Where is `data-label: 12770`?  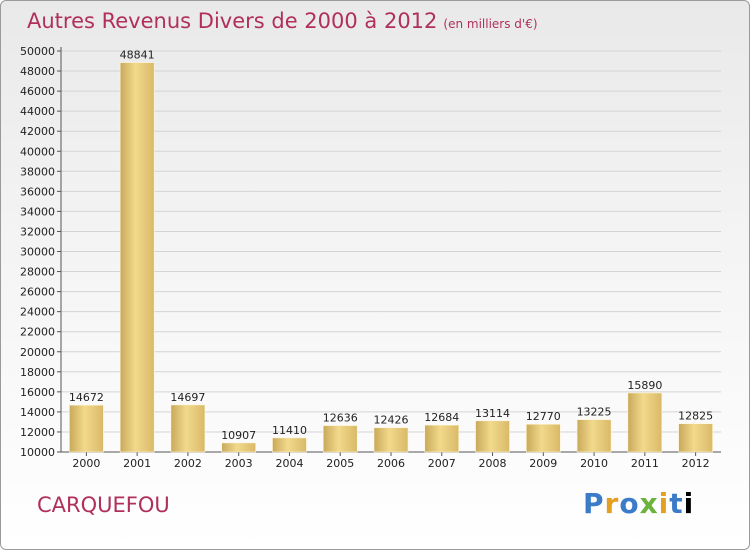
data-label: 12770 is located at coordinates (543, 416).